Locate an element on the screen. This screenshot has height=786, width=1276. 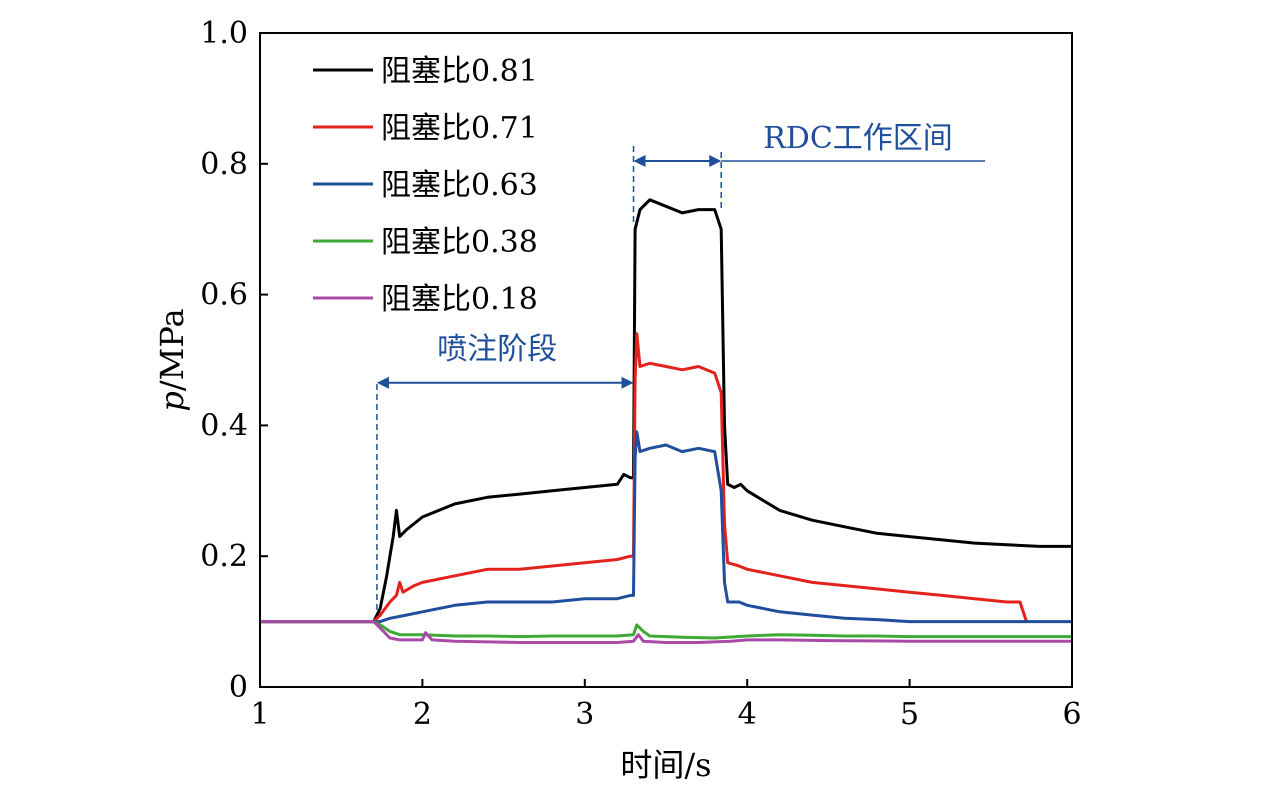
injection-stage-label: 喷注阶段 is located at coordinates (497, 349).